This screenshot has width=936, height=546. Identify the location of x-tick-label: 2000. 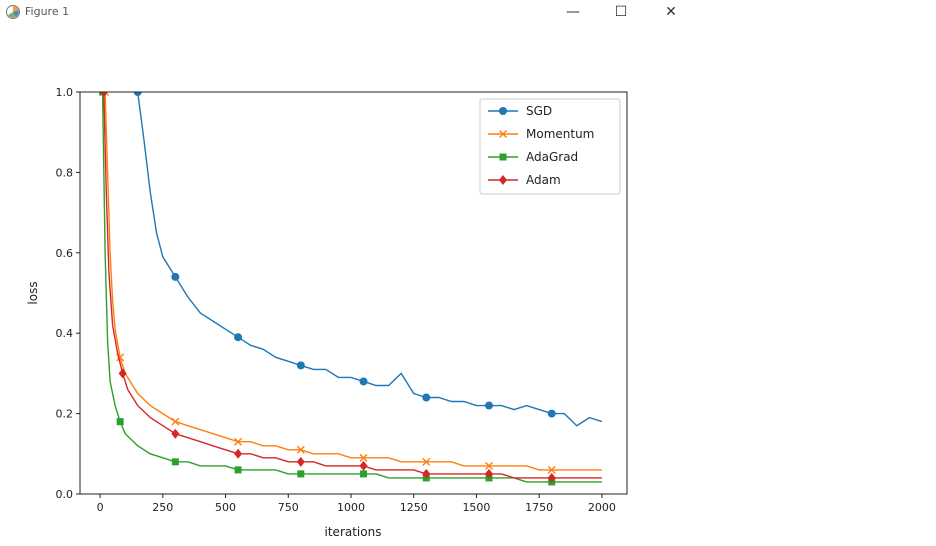
(602, 507).